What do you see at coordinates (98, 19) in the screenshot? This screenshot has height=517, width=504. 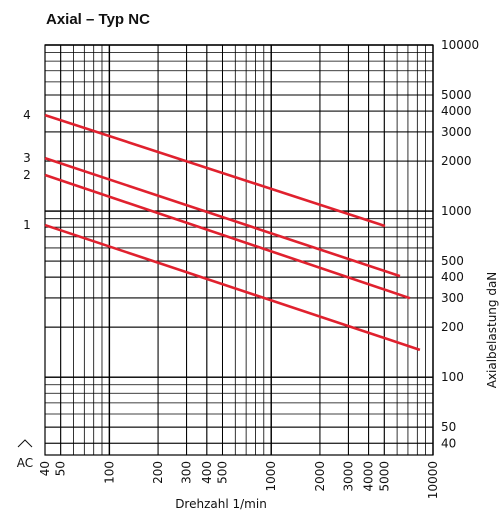 I see `chart-title: Axial – Typ NC` at bounding box center [98, 19].